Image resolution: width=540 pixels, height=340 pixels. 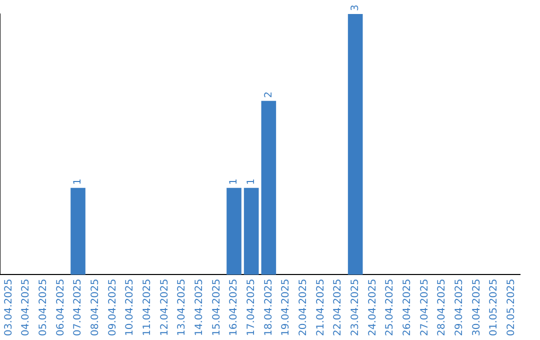 I want to click on x-tick-label: 20.04.2025, so click(x=303, y=307).